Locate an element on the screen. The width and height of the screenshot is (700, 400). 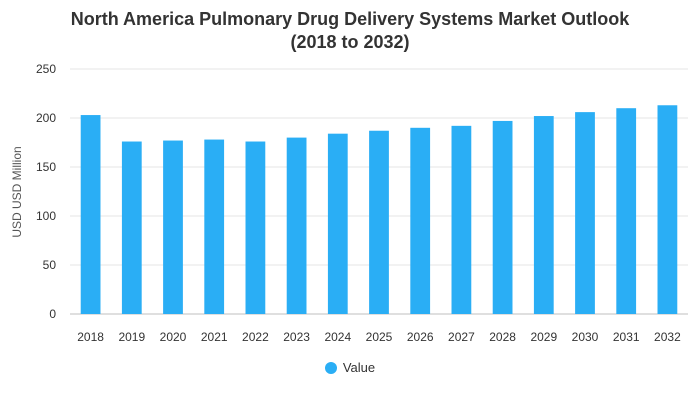
bar-2025 is located at coordinates (379, 222).